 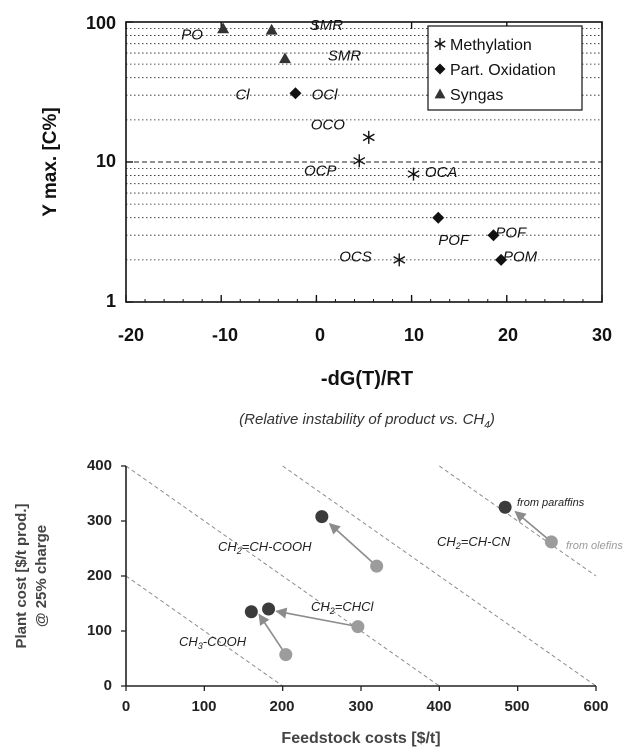 What do you see at coordinates (367, 379) in the screenshot?
I see `top-x-axis-title: -dG(T)/RT` at bounding box center [367, 379].